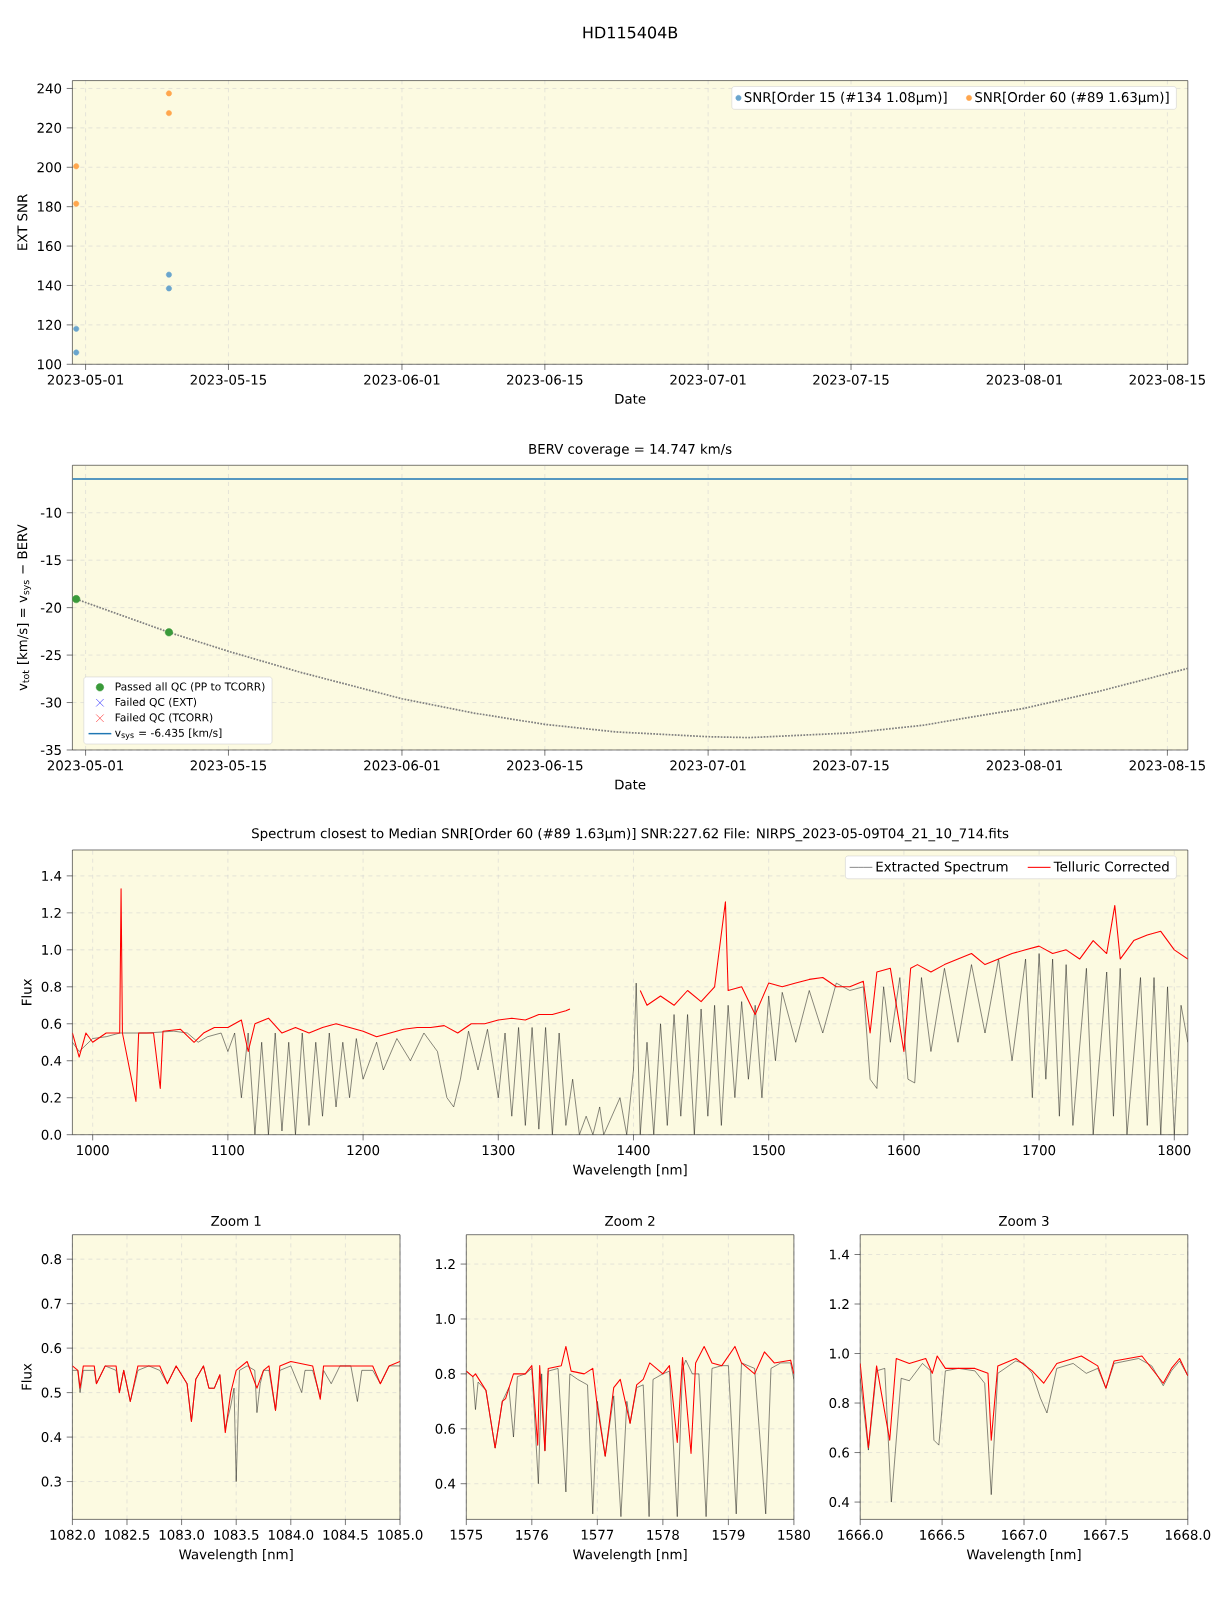  I want to click on legend-label: Failed QC (EXT), so click(156, 702).